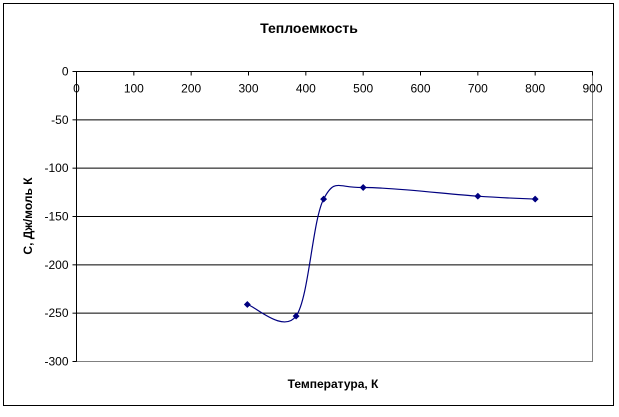 The height and width of the screenshot is (417, 619). What do you see at coordinates (65, 72) in the screenshot?
I see `y-tick-label-0: 0` at bounding box center [65, 72].